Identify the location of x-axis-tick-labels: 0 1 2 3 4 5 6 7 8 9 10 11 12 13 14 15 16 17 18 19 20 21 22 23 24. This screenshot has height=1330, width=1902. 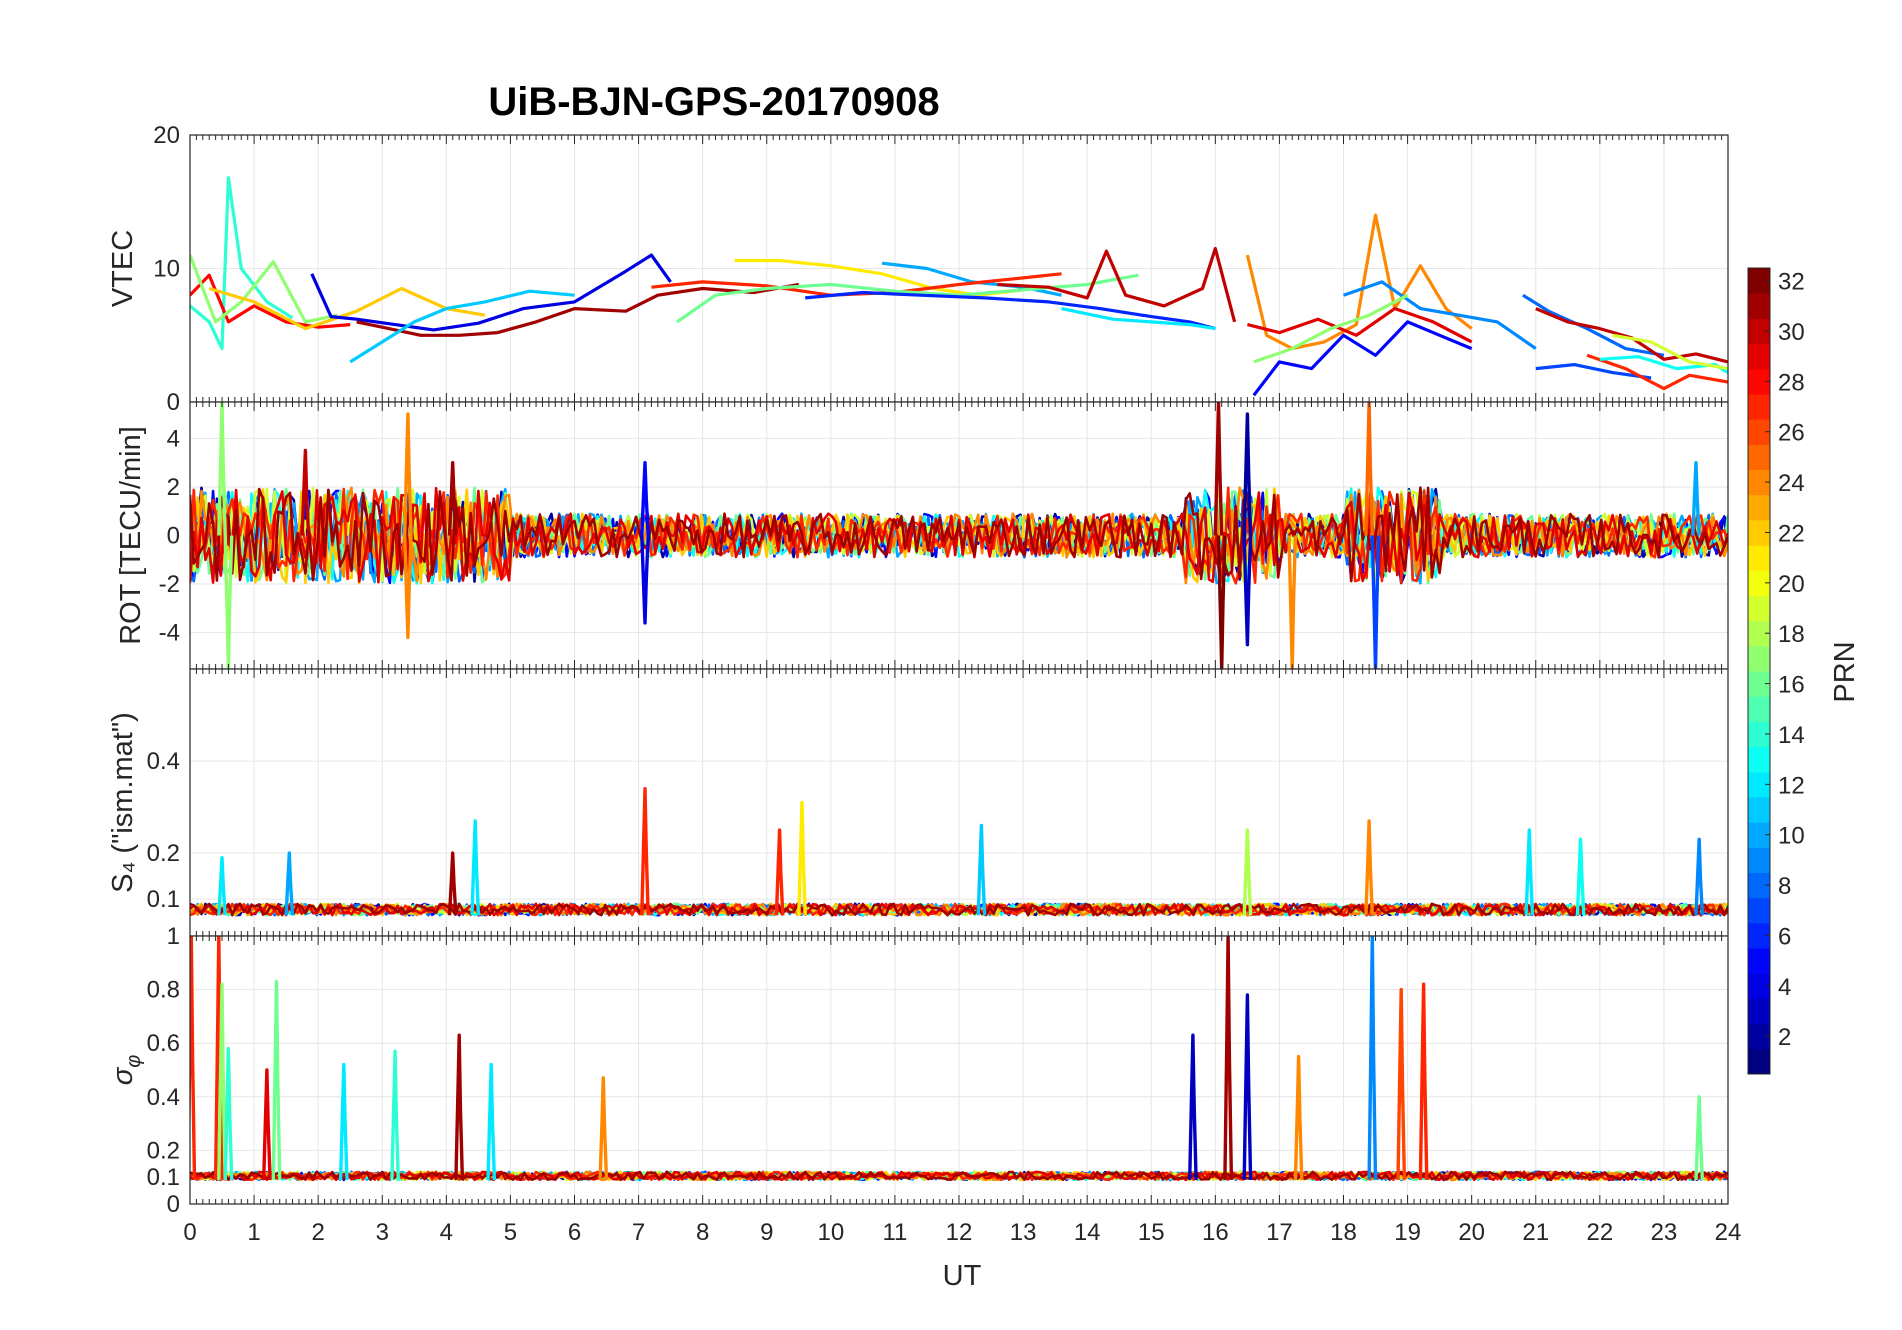
(962, 1232).